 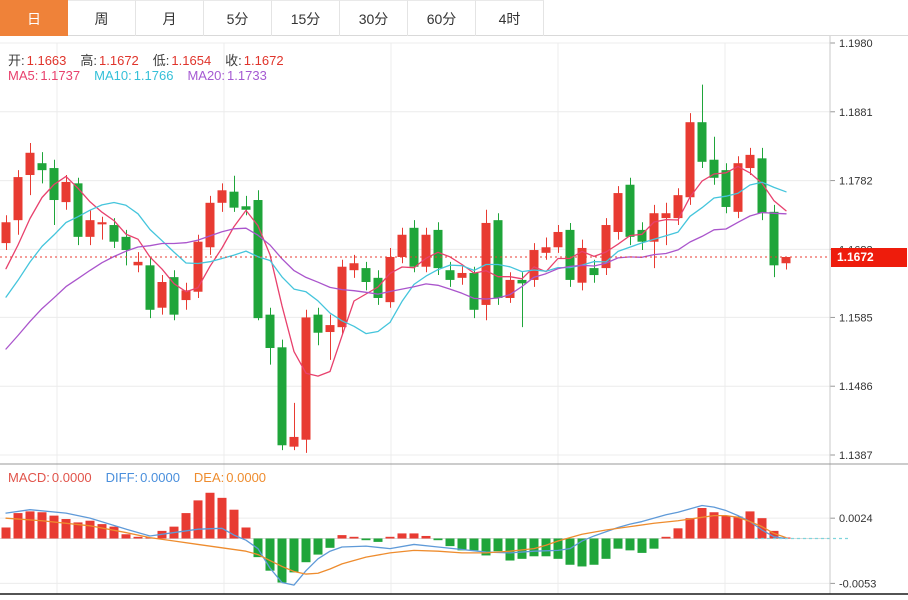 What do you see at coordinates (442, 18) in the screenshot?
I see `tab-60分: 60分` at bounding box center [442, 18].